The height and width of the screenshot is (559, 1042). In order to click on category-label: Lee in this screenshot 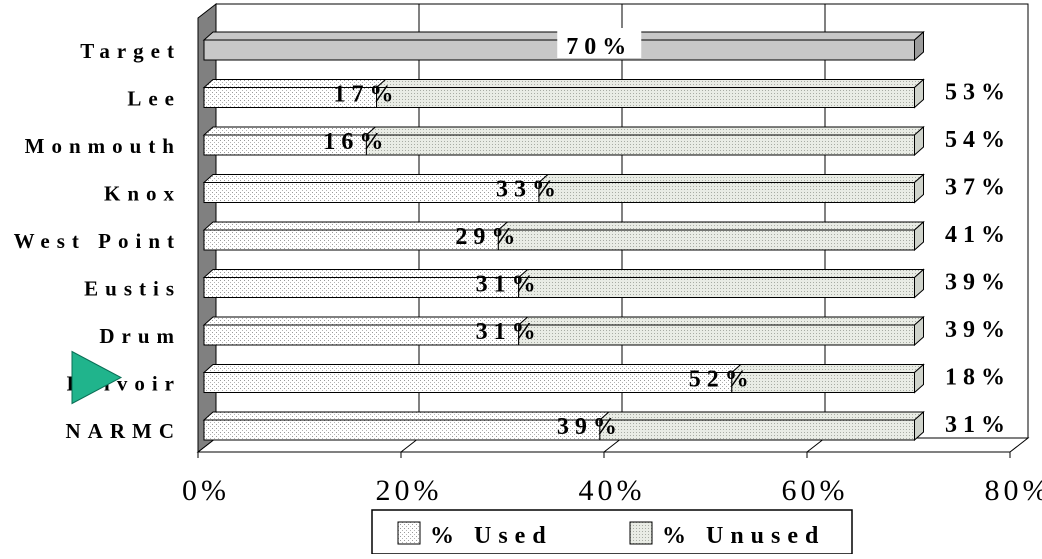, I will do `click(154, 99)`.